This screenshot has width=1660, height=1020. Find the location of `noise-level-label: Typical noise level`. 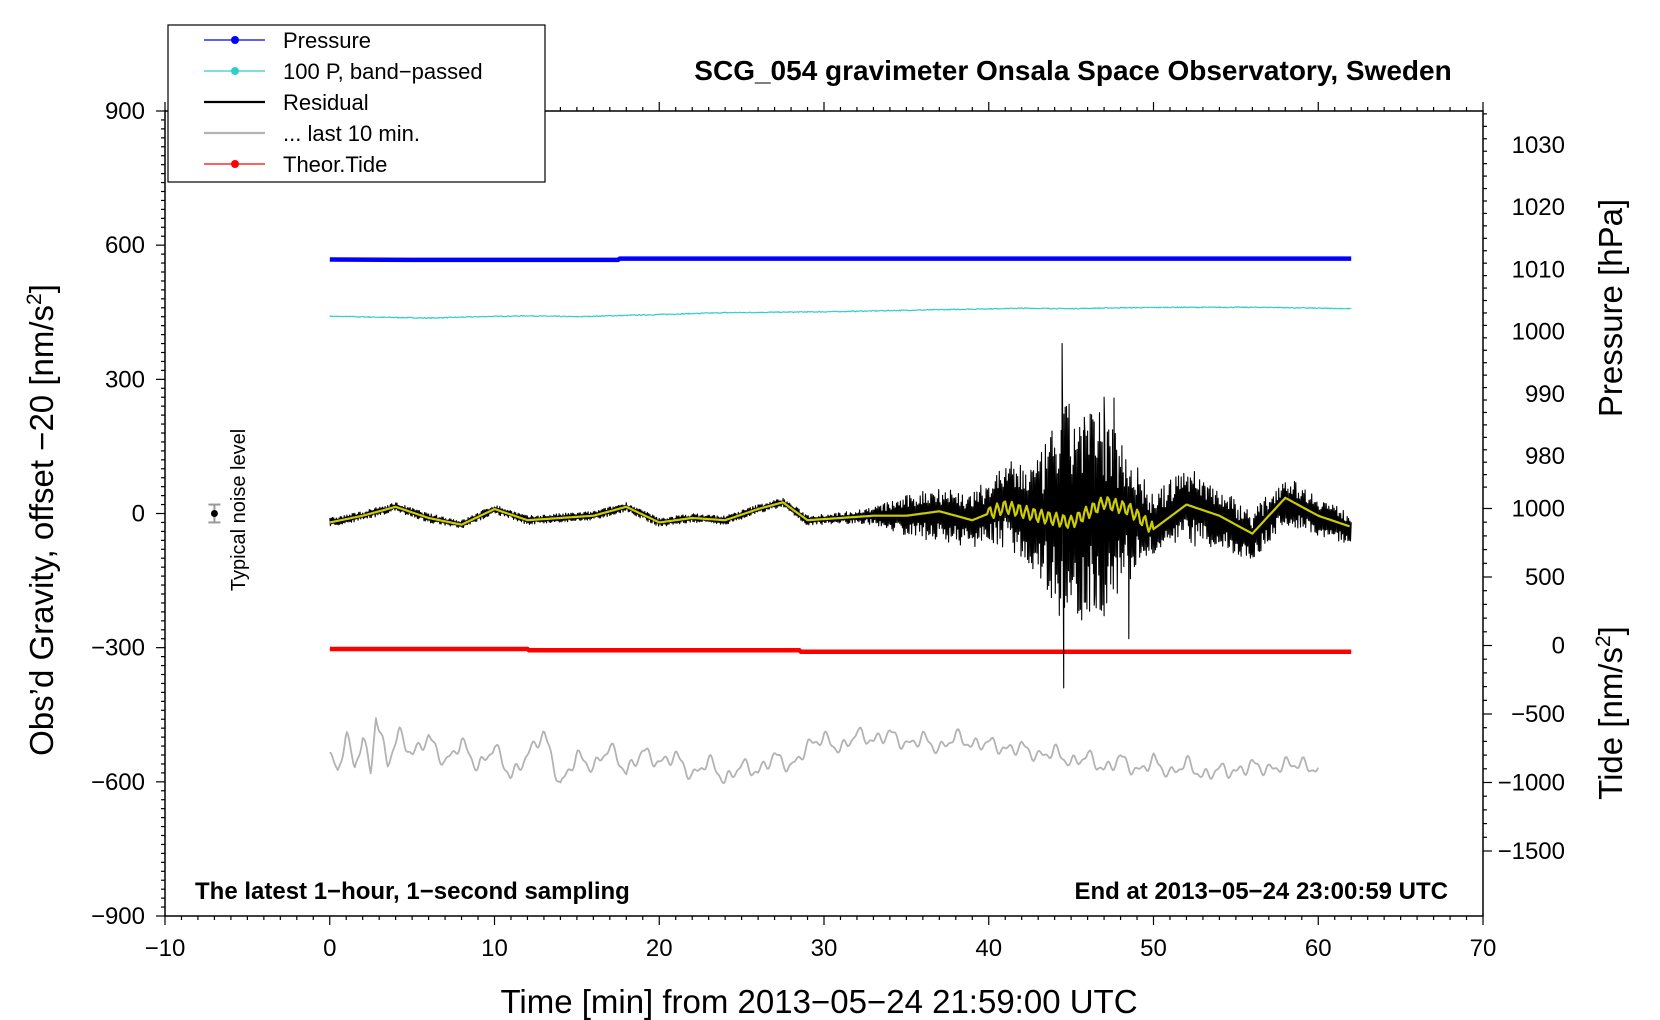

noise-level-label: Typical noise level is located at coordinates (239, 510).